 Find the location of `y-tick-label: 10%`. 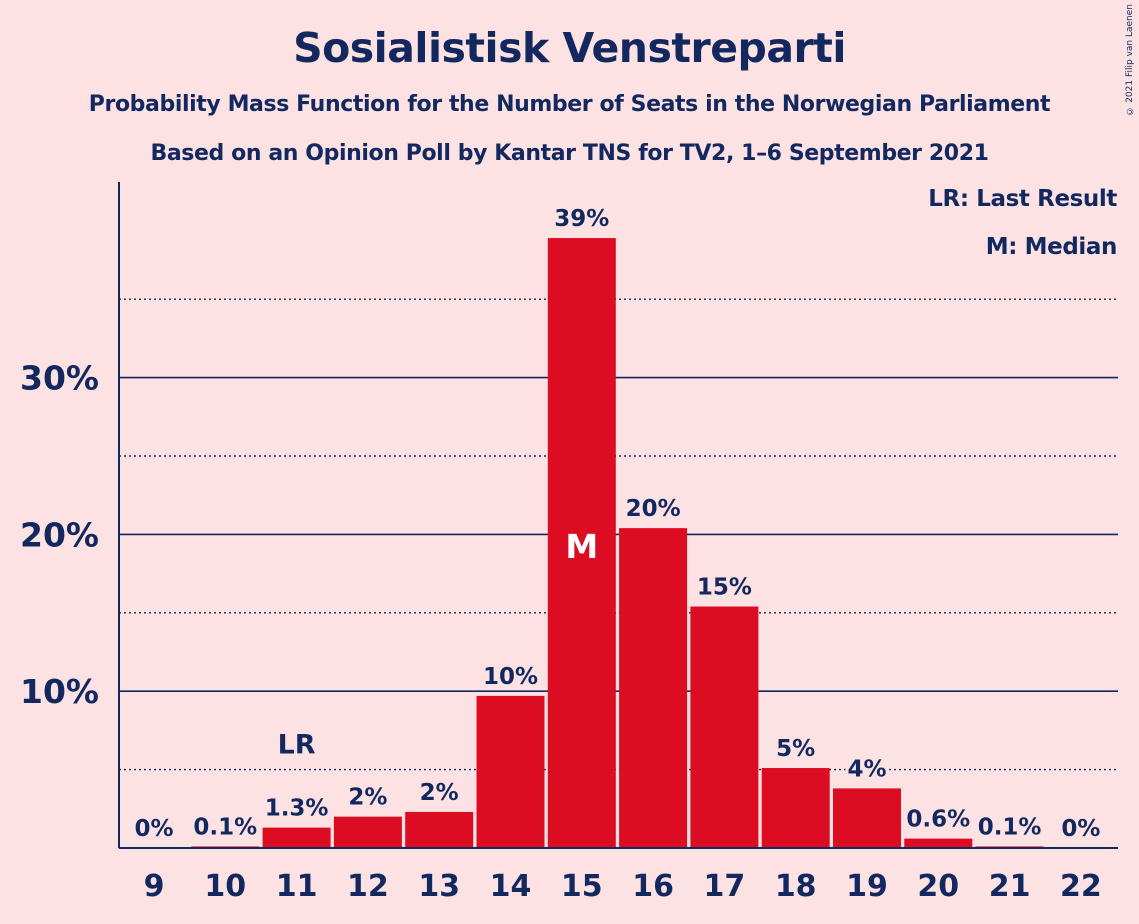

y-tick-label: 10% is located at coordinates (59, 691).